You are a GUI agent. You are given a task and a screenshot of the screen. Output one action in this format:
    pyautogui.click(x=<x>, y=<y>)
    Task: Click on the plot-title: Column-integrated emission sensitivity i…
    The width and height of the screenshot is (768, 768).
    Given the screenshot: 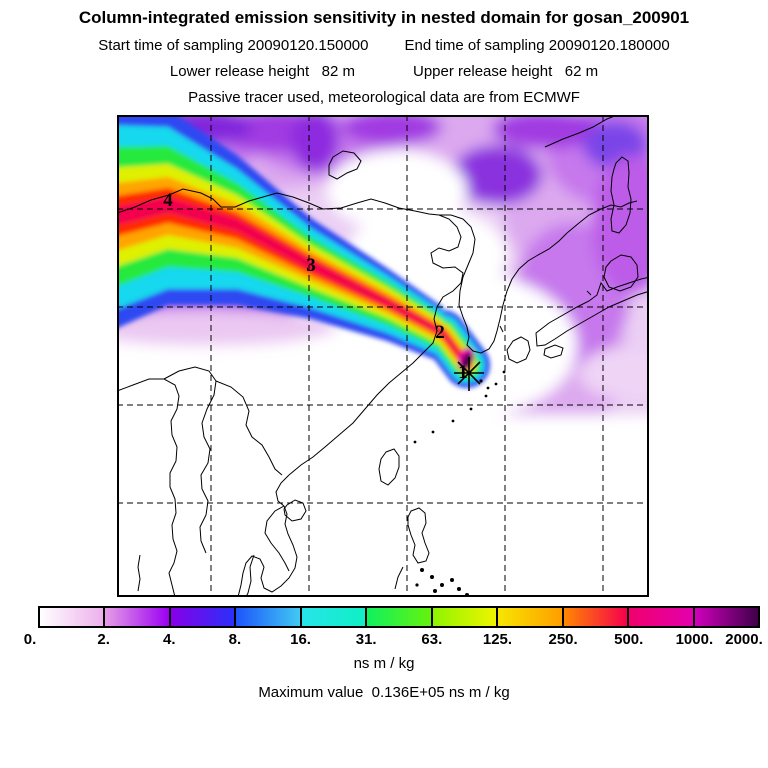 What is the action you would take?
    pyautogui.click(x=384, y=17)
    